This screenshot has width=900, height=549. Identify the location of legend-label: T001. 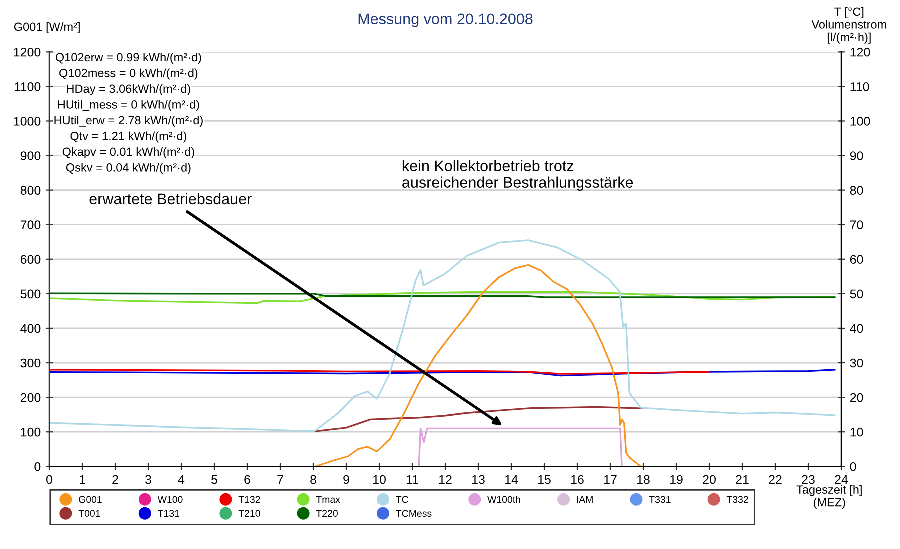
(89, 514).